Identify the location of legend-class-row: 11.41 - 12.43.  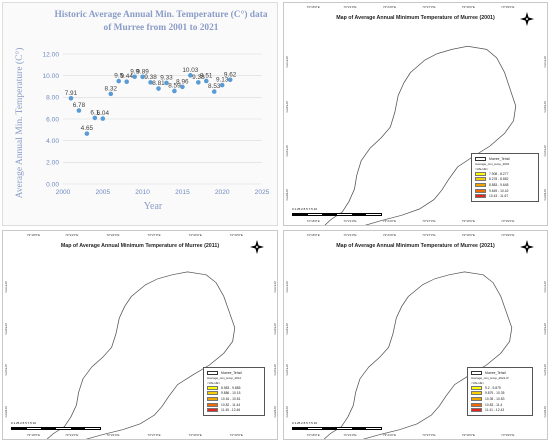
(500, 410).